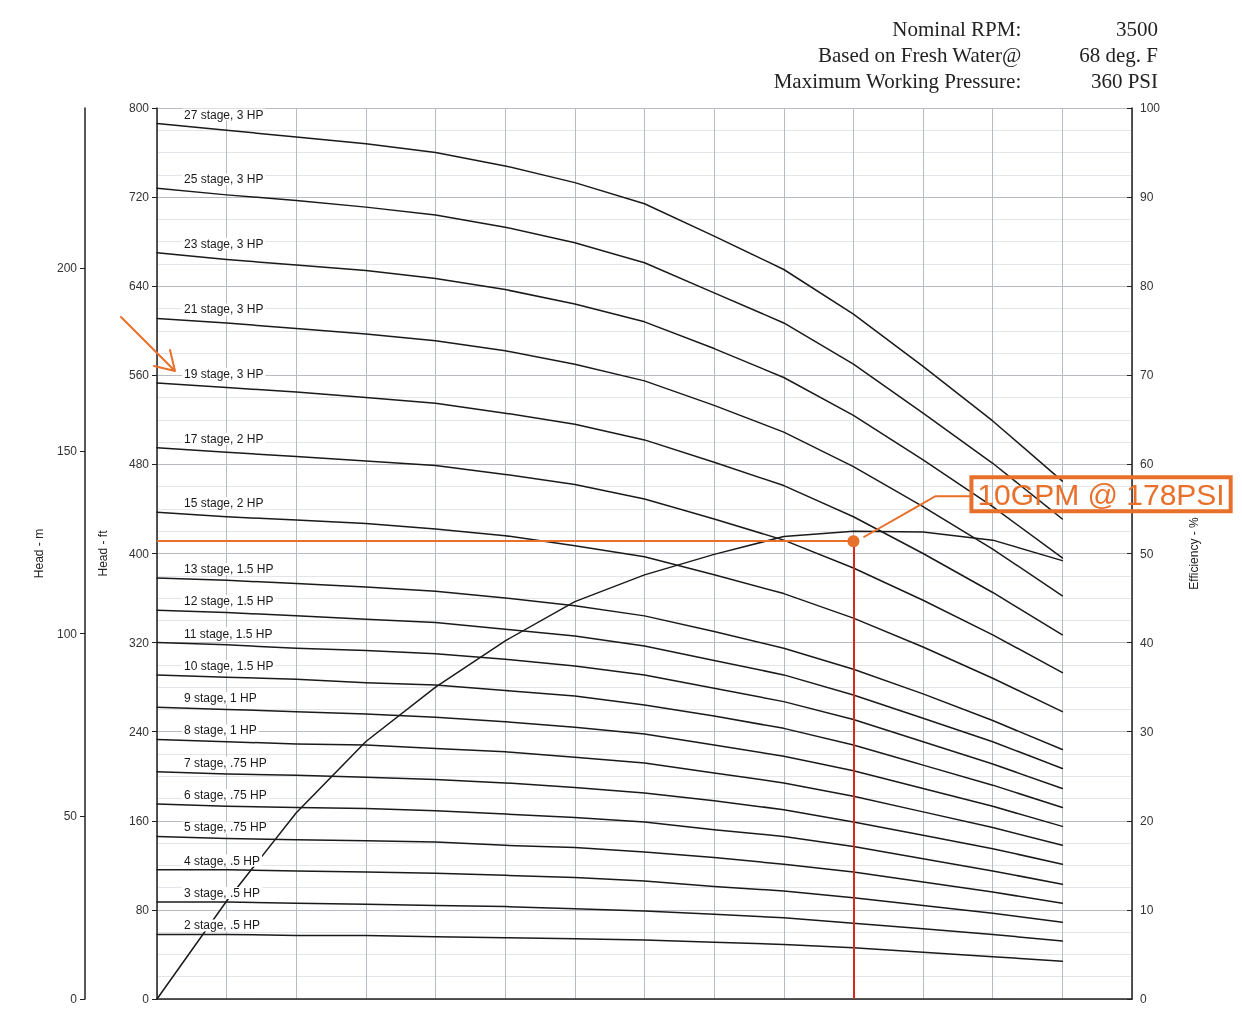  I want to click on y2-tick-label: 100, so click(1150, 108).